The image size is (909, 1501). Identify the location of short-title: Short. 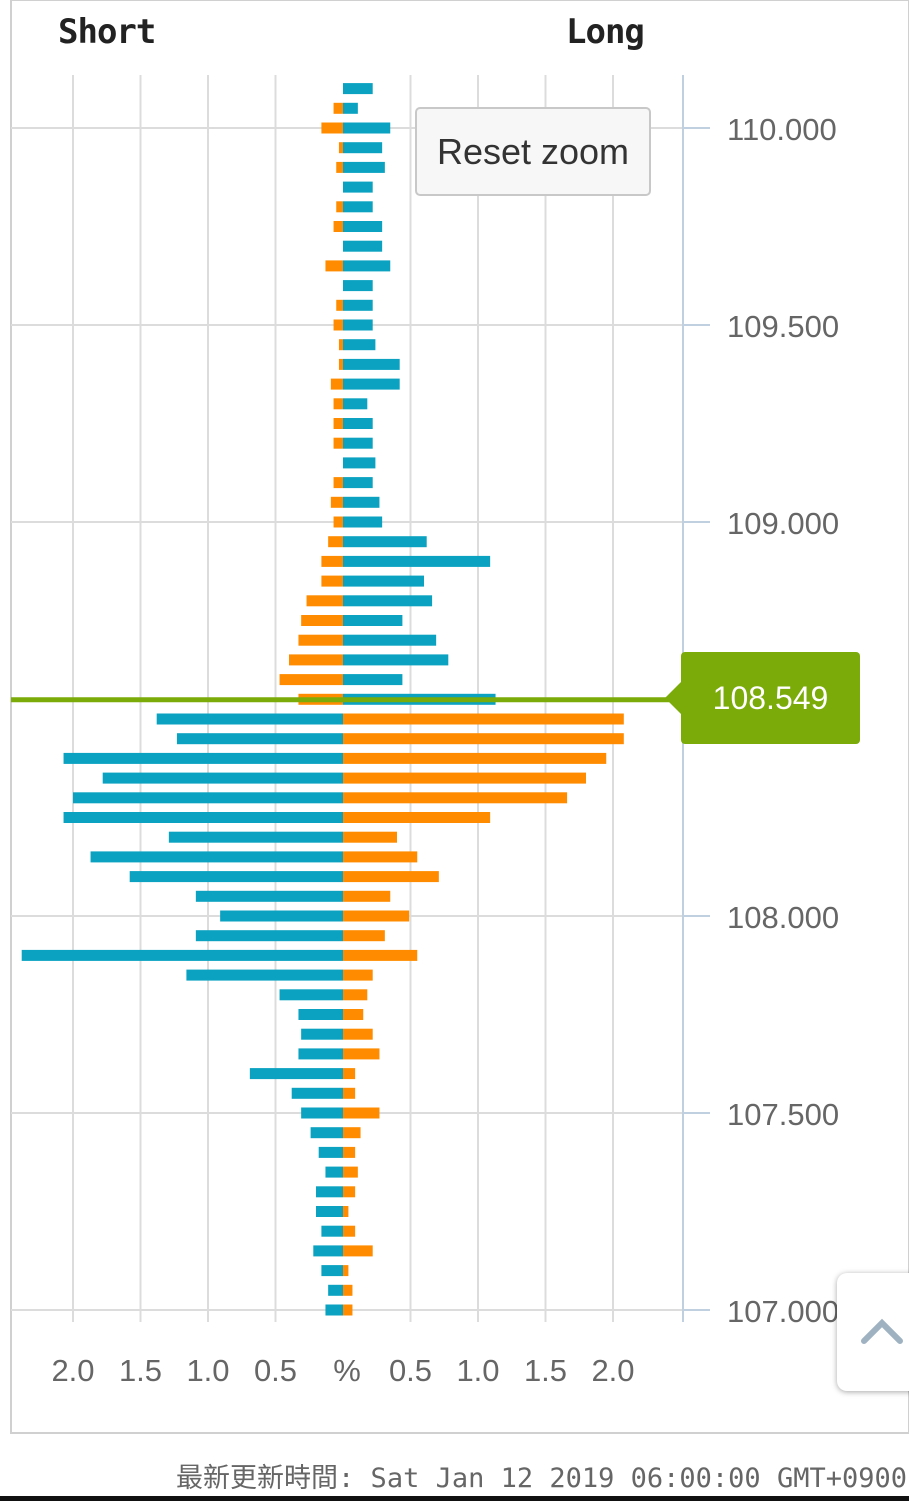
(107, 32).